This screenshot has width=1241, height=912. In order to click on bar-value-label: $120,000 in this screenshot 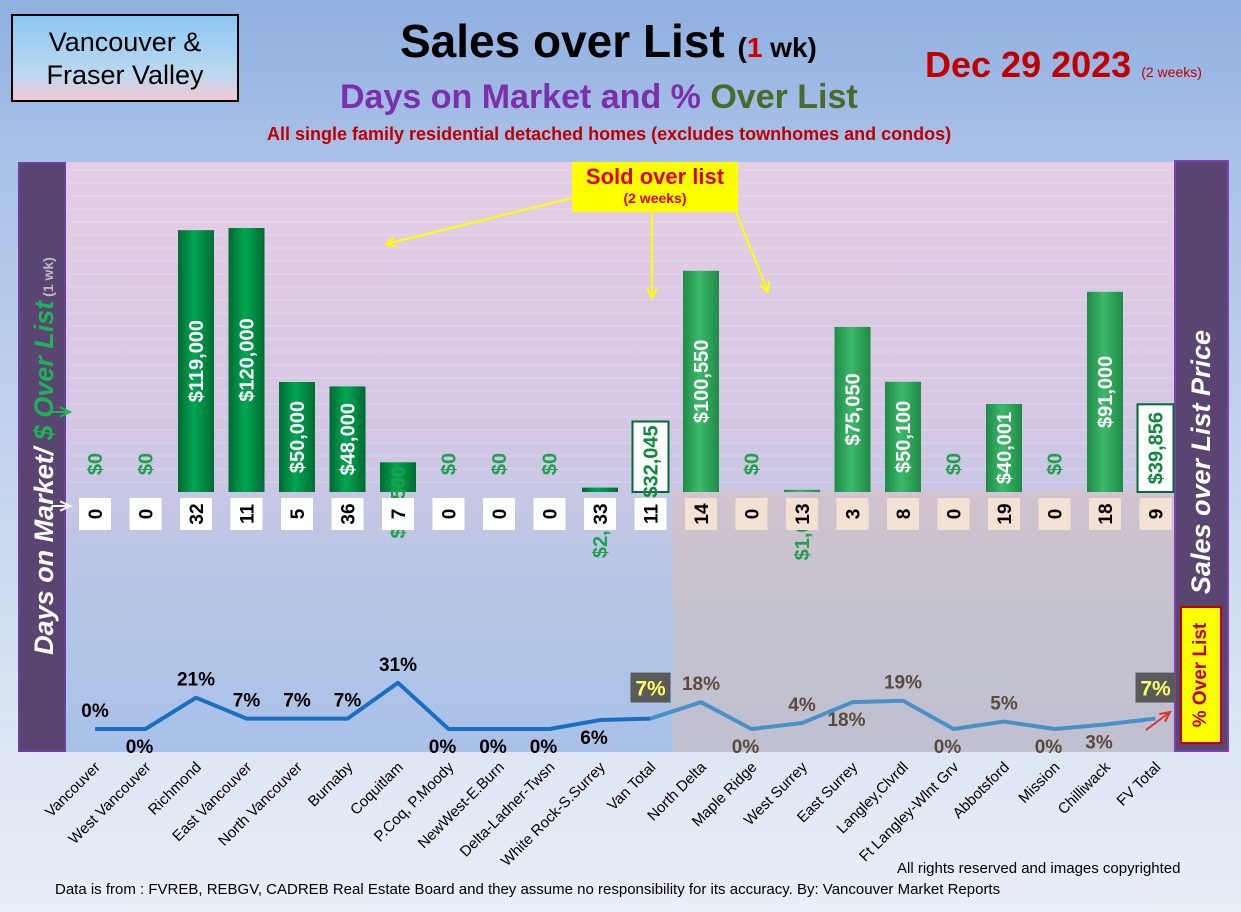, I will do `click(248, 359)`.